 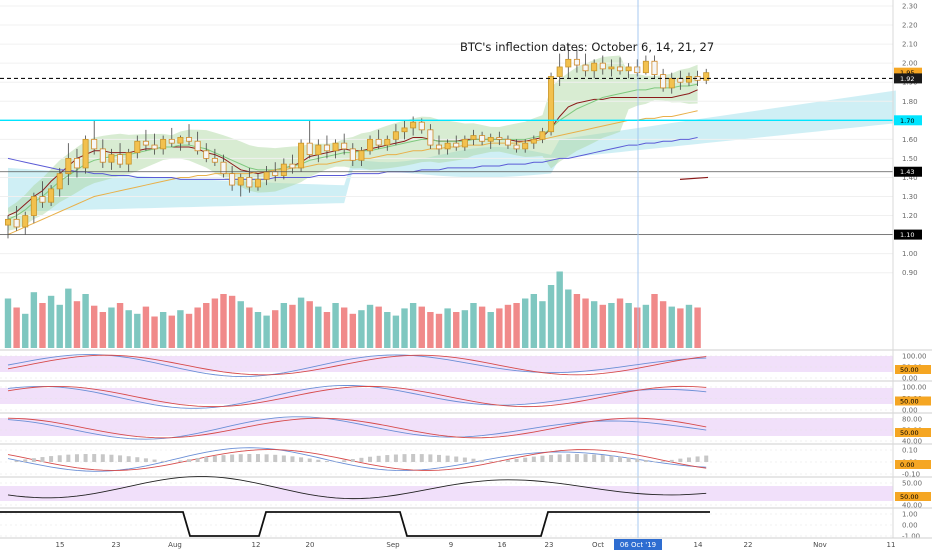 I want to click on subpanel-y-tick: 50.00, so click(x=912, y=484).